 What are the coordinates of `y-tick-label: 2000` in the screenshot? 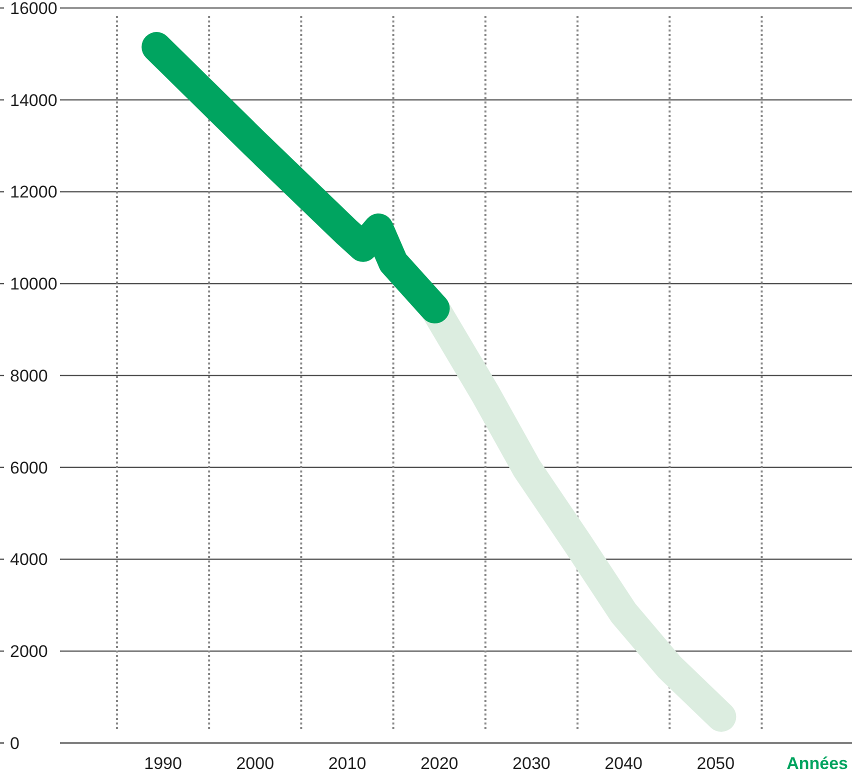 It's located at (29, 652).